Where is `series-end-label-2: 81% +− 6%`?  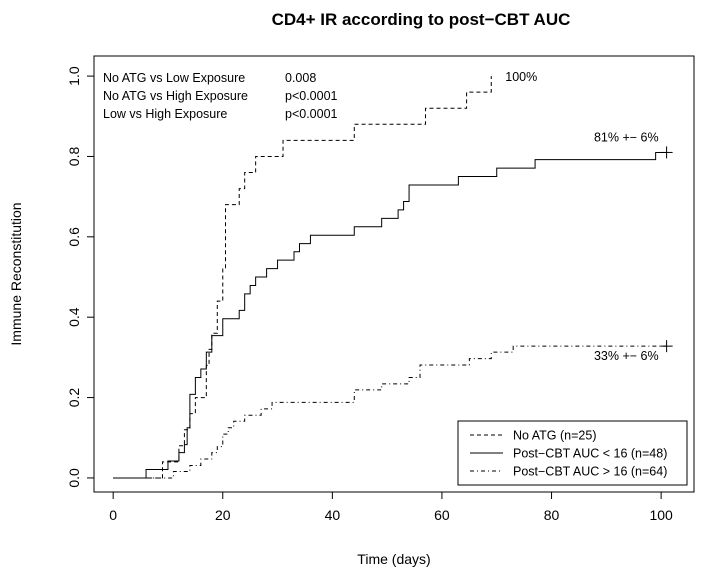
series-end-label-2: 81% +− 6% is located at coordinates (626, 137).